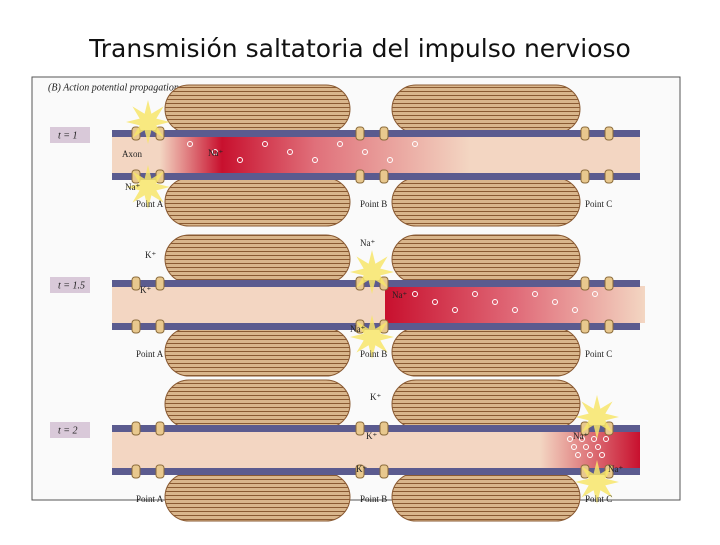 The height and width of the screenshot is (545, 720). I want to click on time-label: t = 1, so click(68, 135).